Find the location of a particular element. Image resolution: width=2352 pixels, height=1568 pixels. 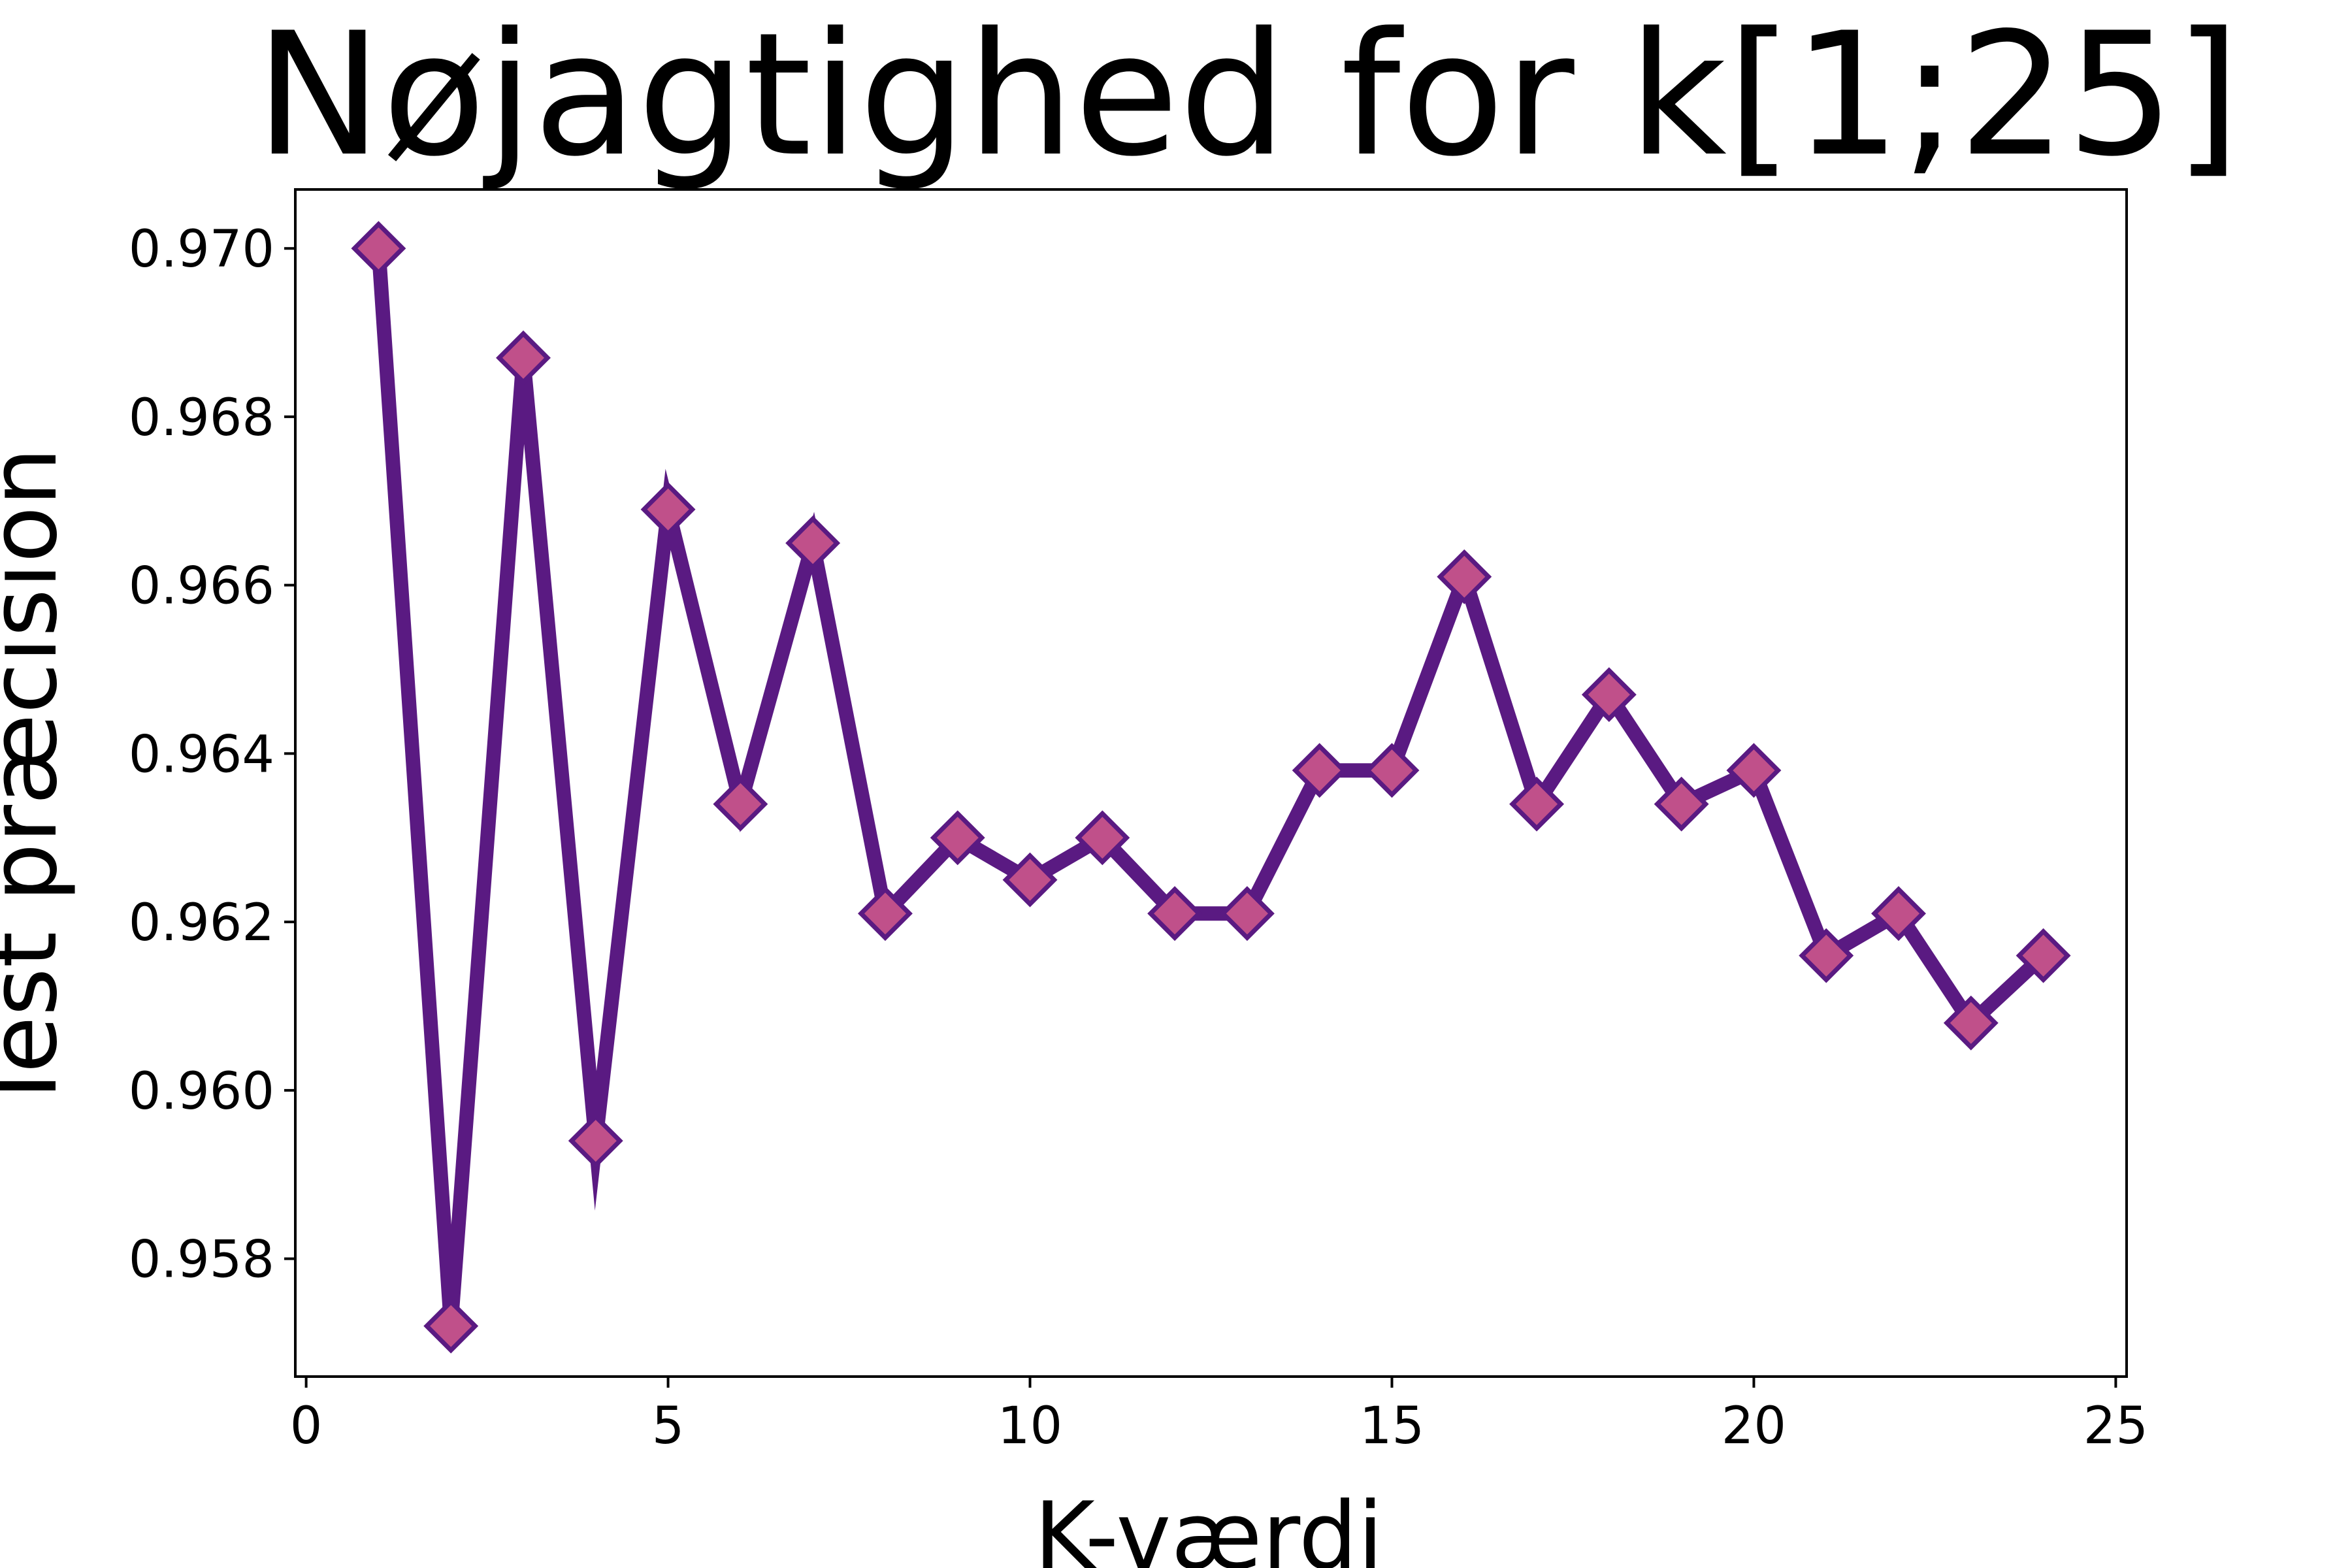

y-axis-label: Test præcision is located at coordinates (39, 781).